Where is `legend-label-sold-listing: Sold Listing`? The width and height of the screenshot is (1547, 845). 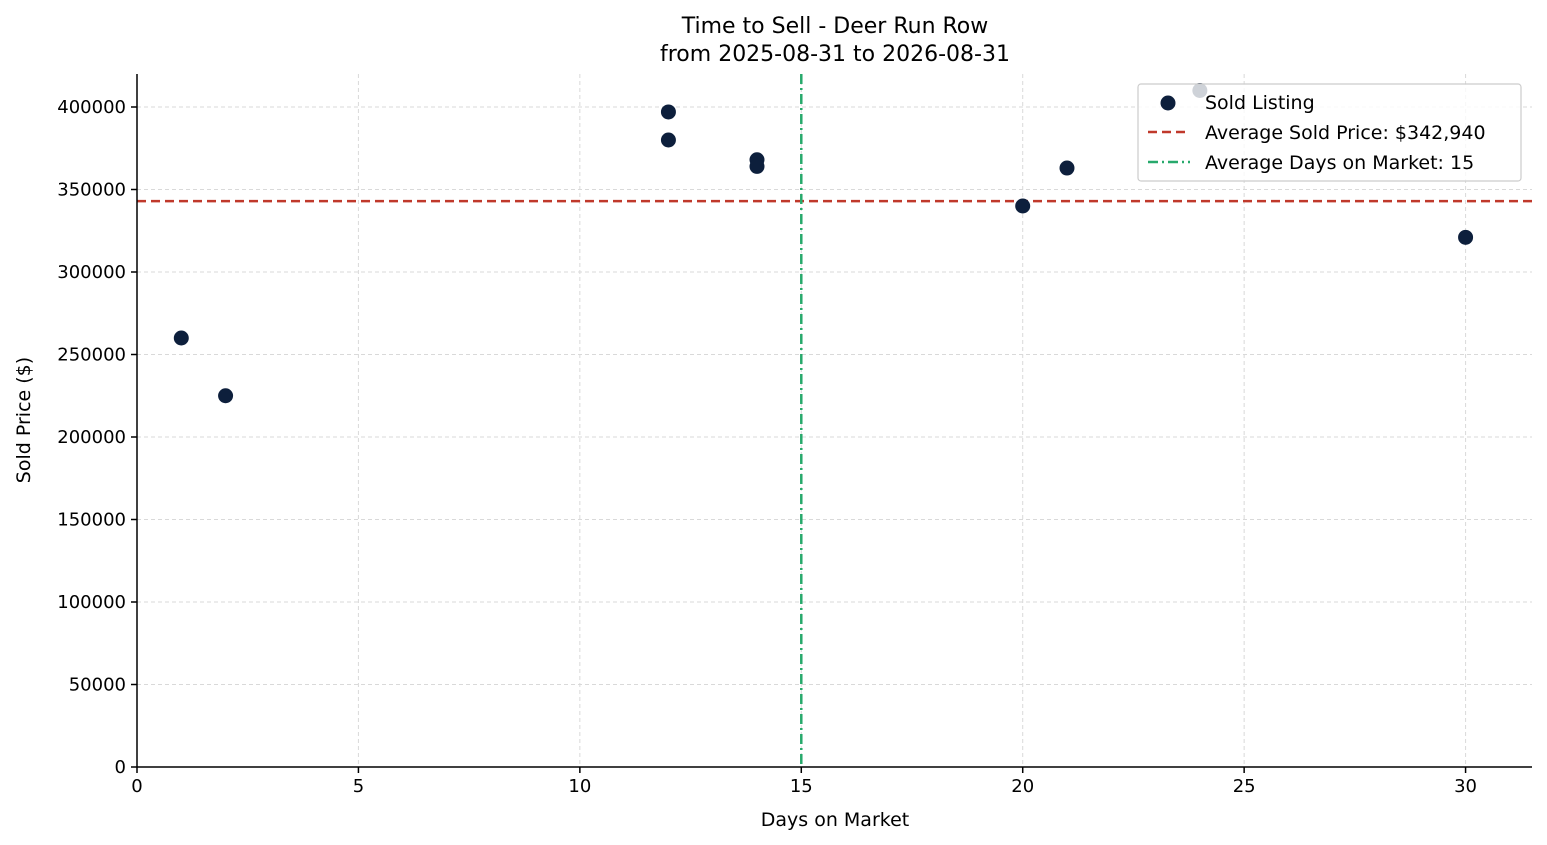
legend-label-sold-listing: Sold Listing is located at coordinates (1260, 103).